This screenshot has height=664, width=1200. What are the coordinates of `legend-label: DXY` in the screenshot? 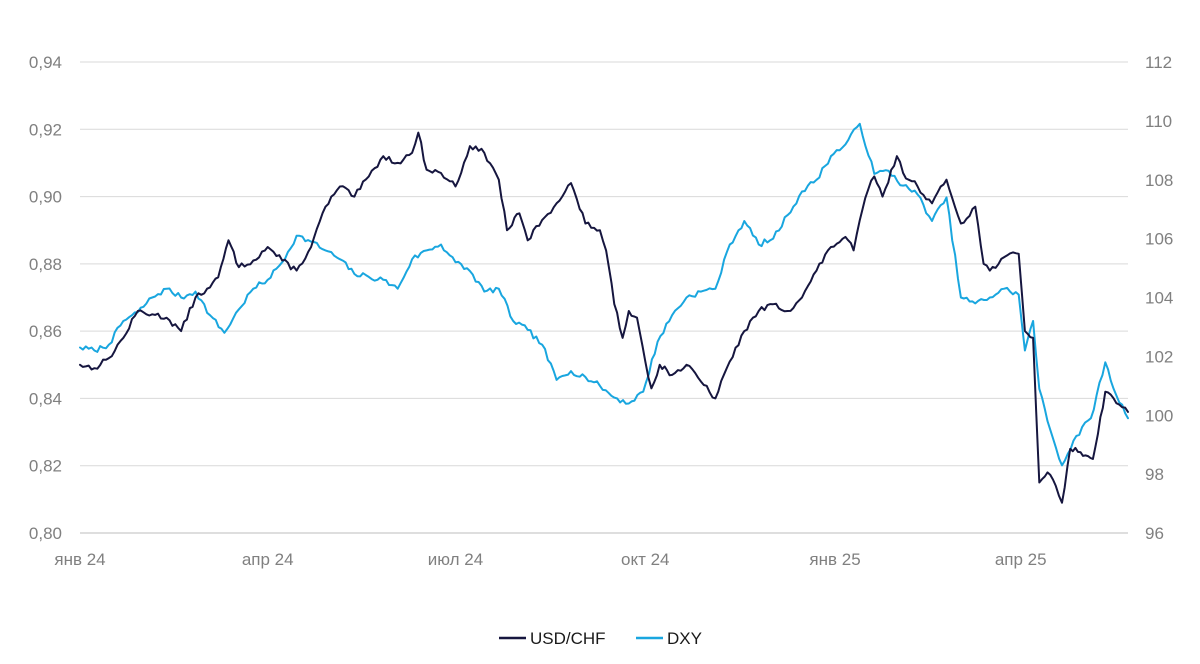 It's located at (684, 638).